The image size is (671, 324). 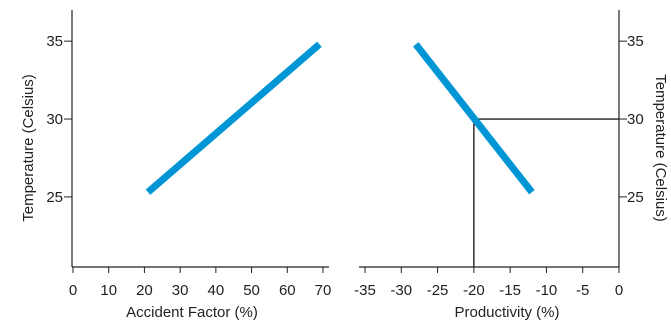 I want to click on left-x-tick-label: 0, so click(x=73, y=290).